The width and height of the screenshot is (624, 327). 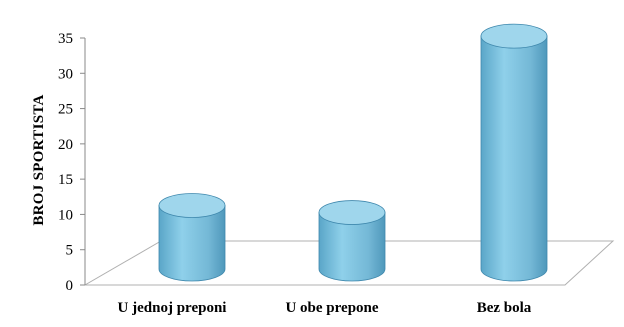 What do you see at coordinates (39, 159) in the screenshot?
I see `y-axis-title: BROJ SPORTISTA` at bounding box center [39, 159].